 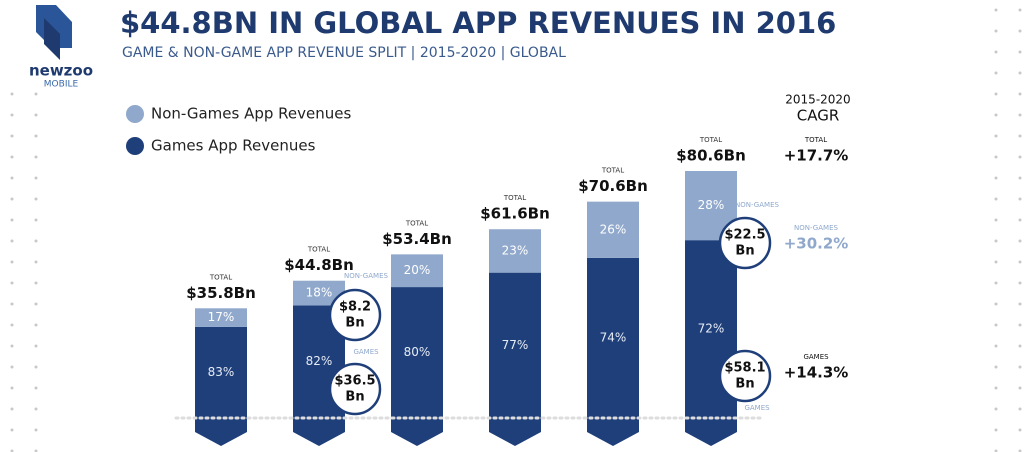 I want to click on segment-label: 23%, so click(x=515, y=250).